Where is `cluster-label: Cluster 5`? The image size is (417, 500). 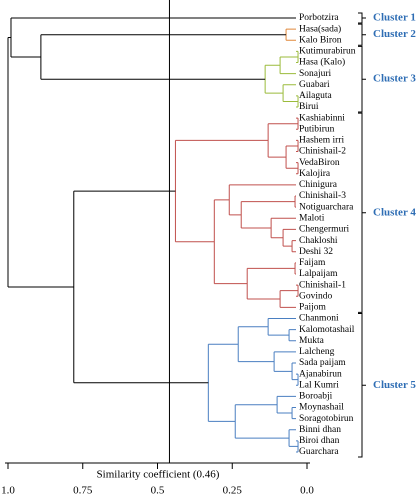
cluster-label: Cluster 5 is located at coordinates (394, 385).